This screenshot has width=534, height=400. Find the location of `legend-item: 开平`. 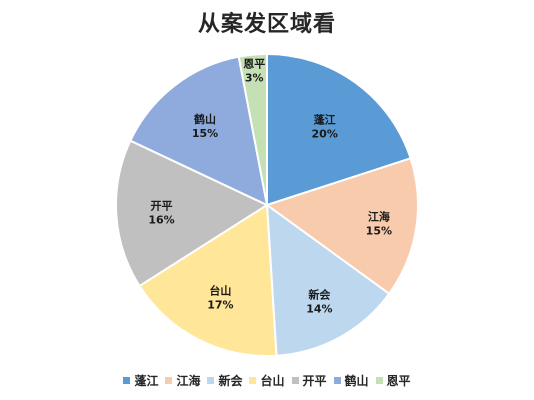

legend-item: 开平 is located at coordinates (309, 380).